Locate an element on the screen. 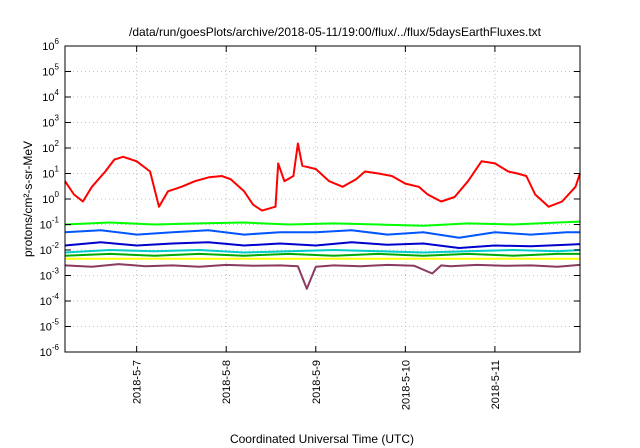  y-tick-label: 10⁵ is located at coordinates (50, 71).